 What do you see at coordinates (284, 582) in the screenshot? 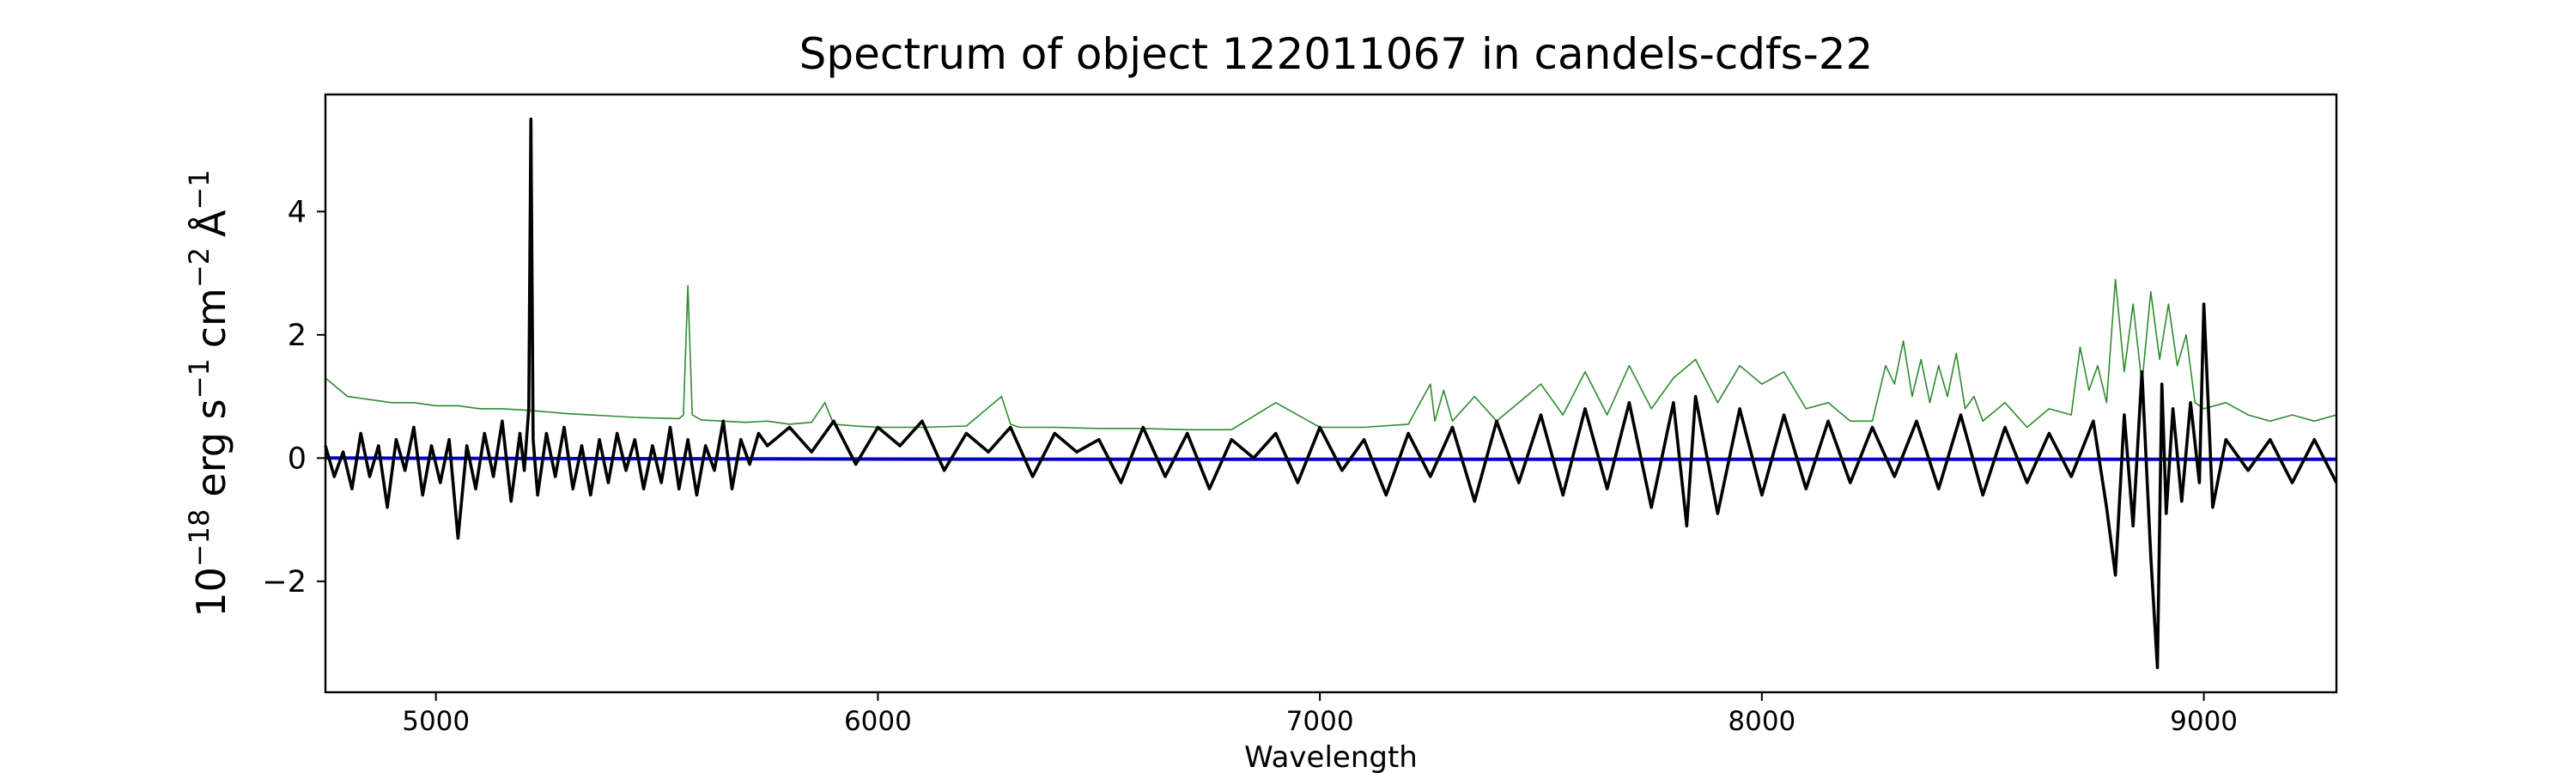
I see `y-tick-label: −2` at bounding box center [284, 582].